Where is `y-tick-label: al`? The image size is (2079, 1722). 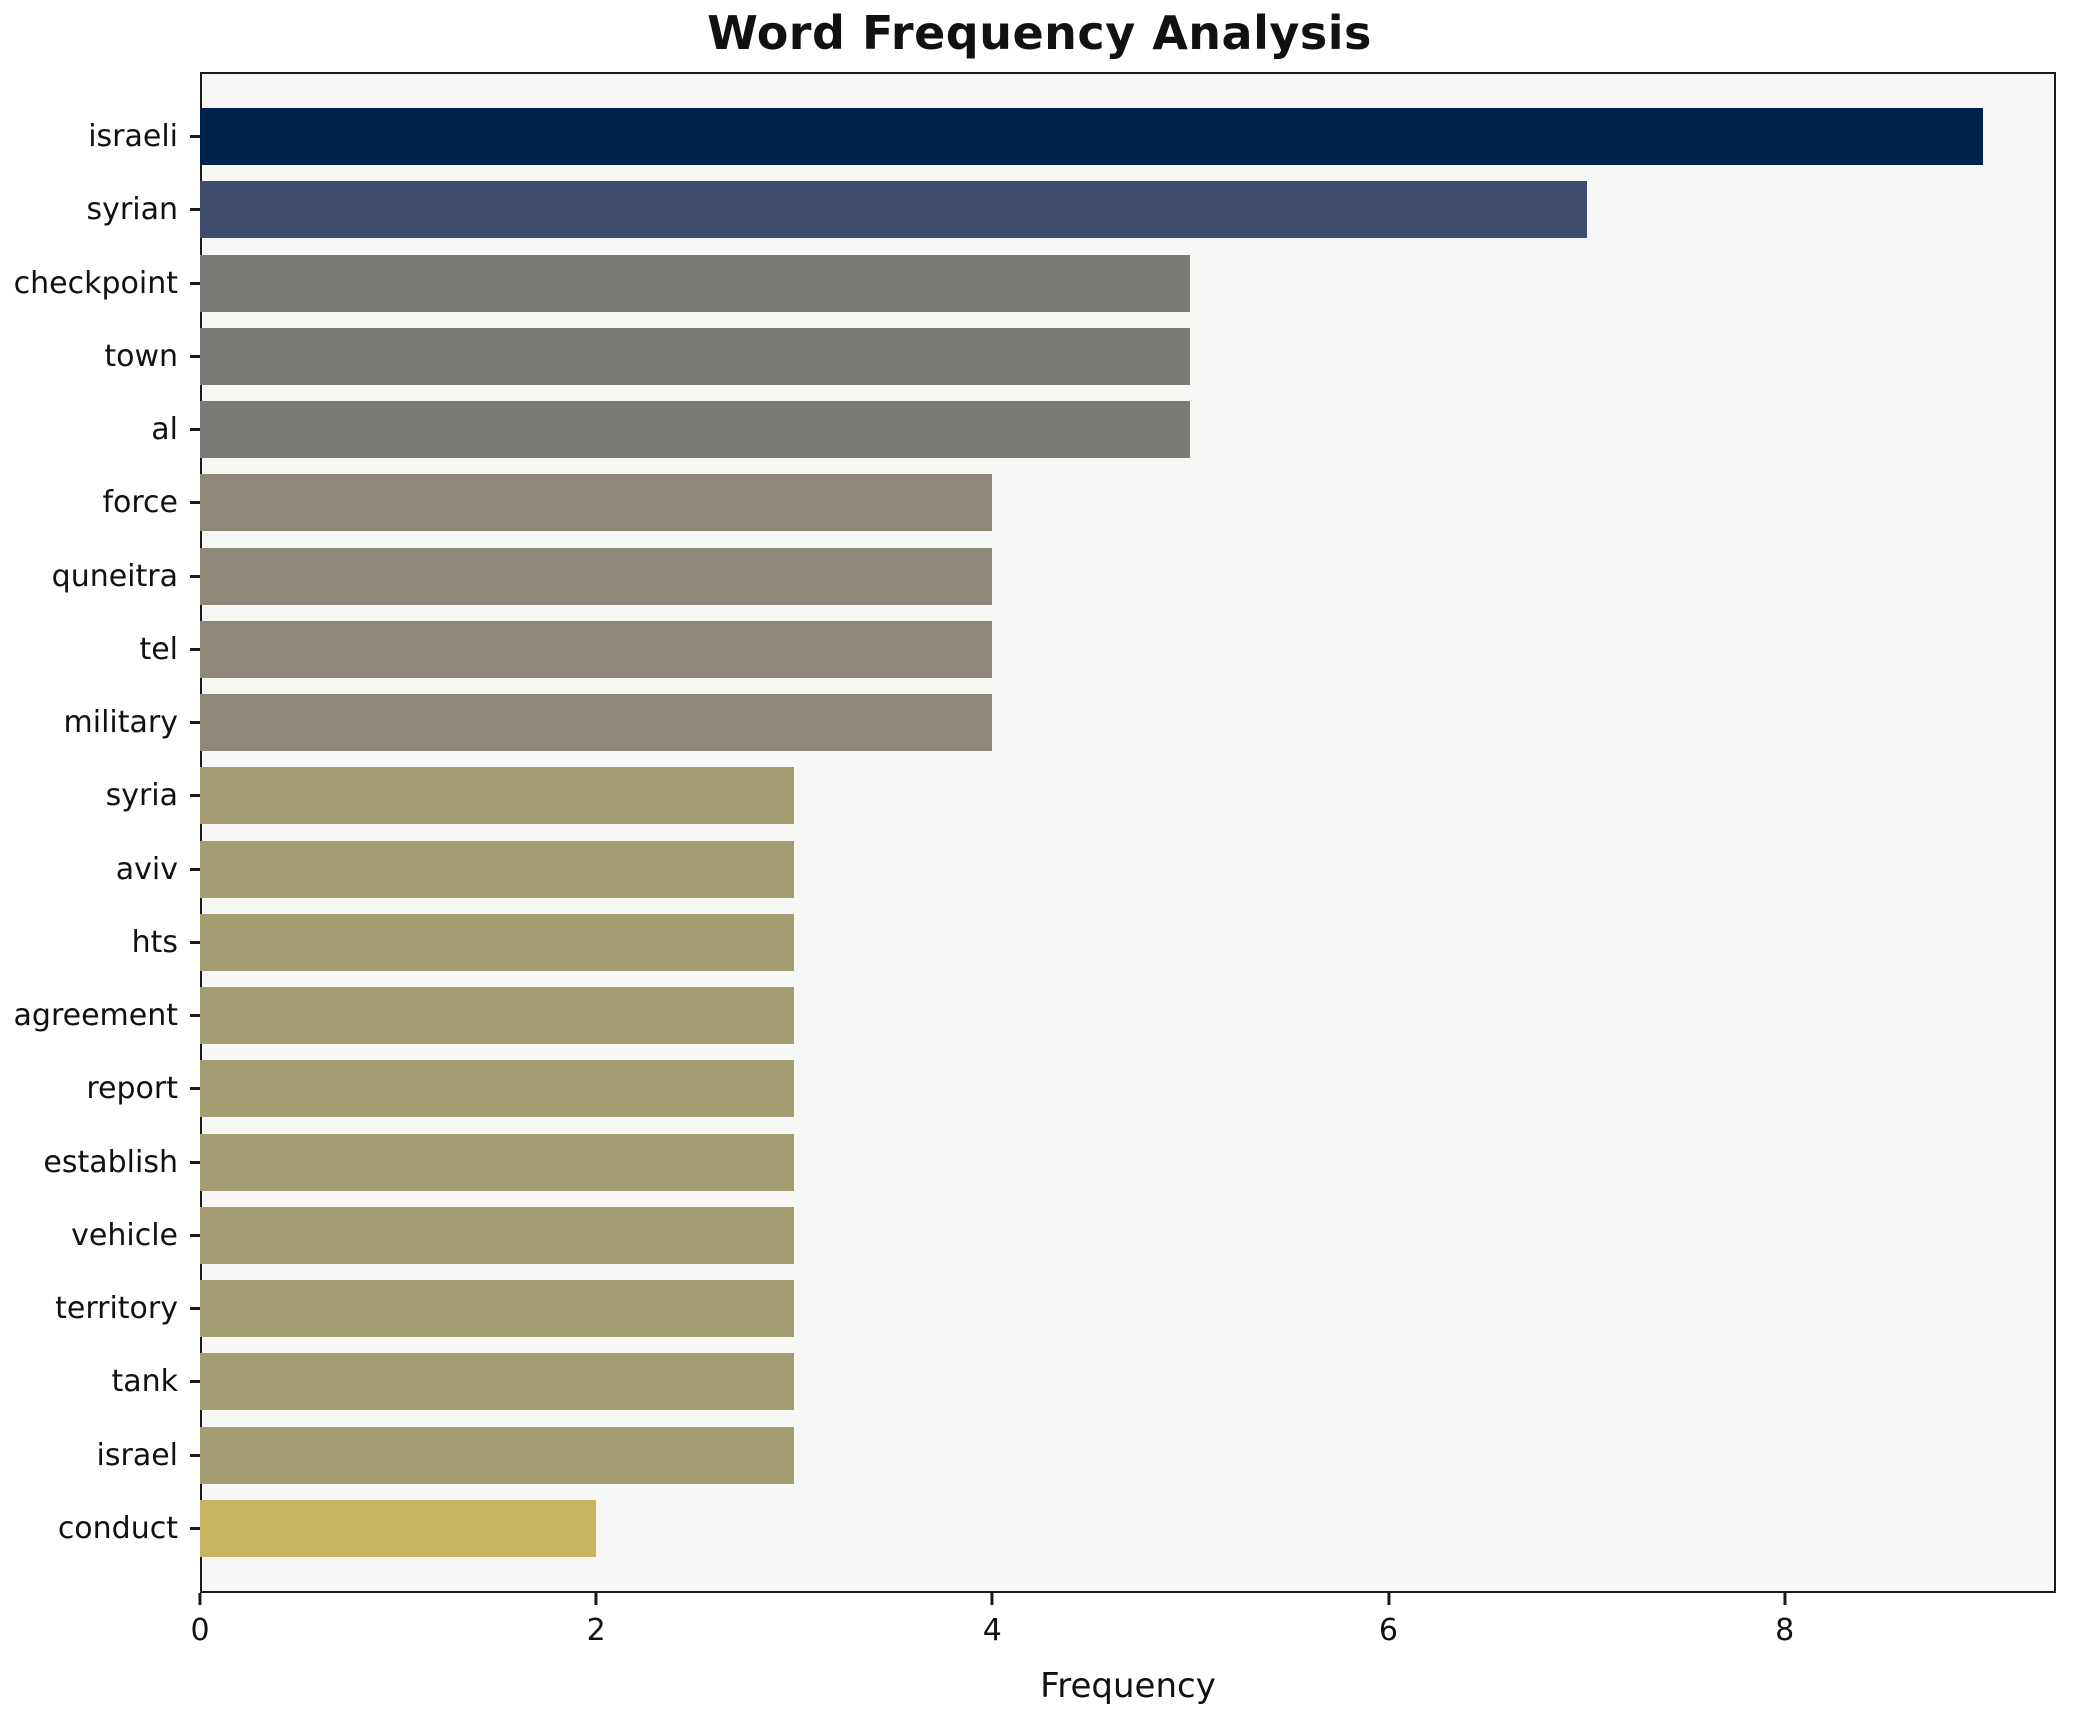 y-tick-label: al is located at coordinates (164, 430).